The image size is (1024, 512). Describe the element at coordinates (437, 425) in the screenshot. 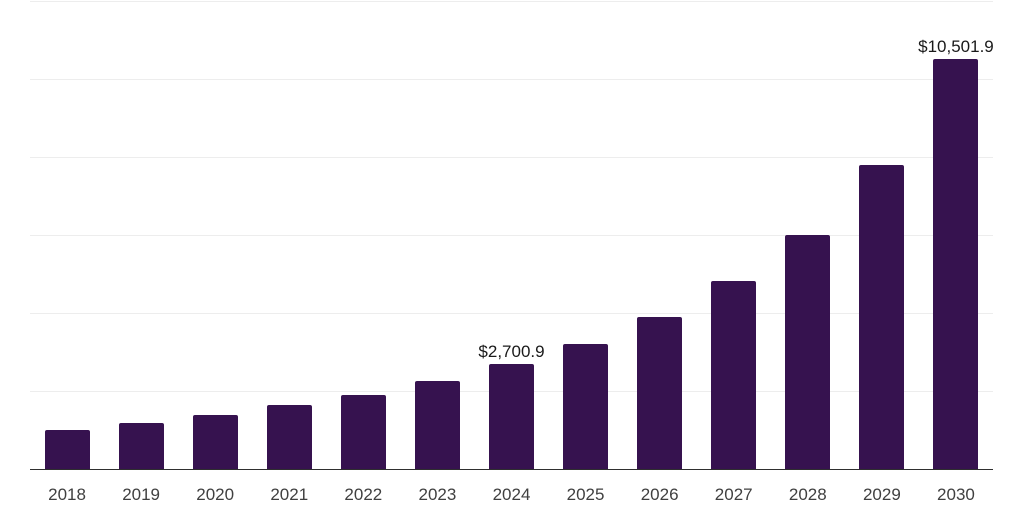

I see `bar-2023` at that location.